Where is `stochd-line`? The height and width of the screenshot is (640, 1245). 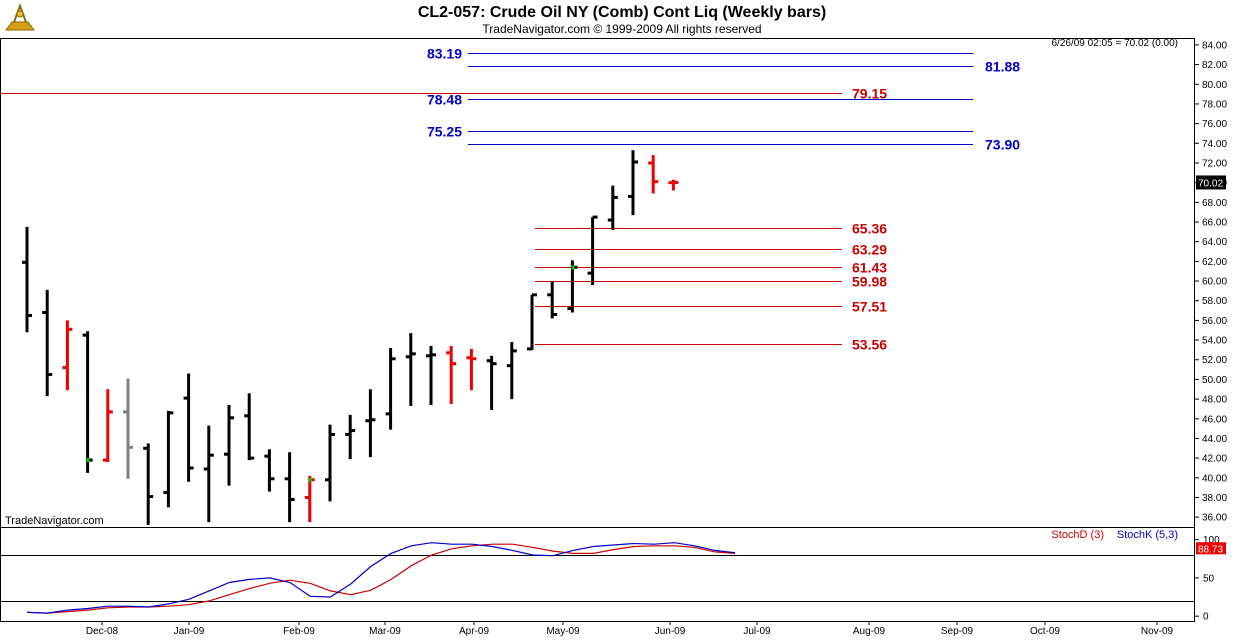 stochd-line is located at coordinates (381, 578).